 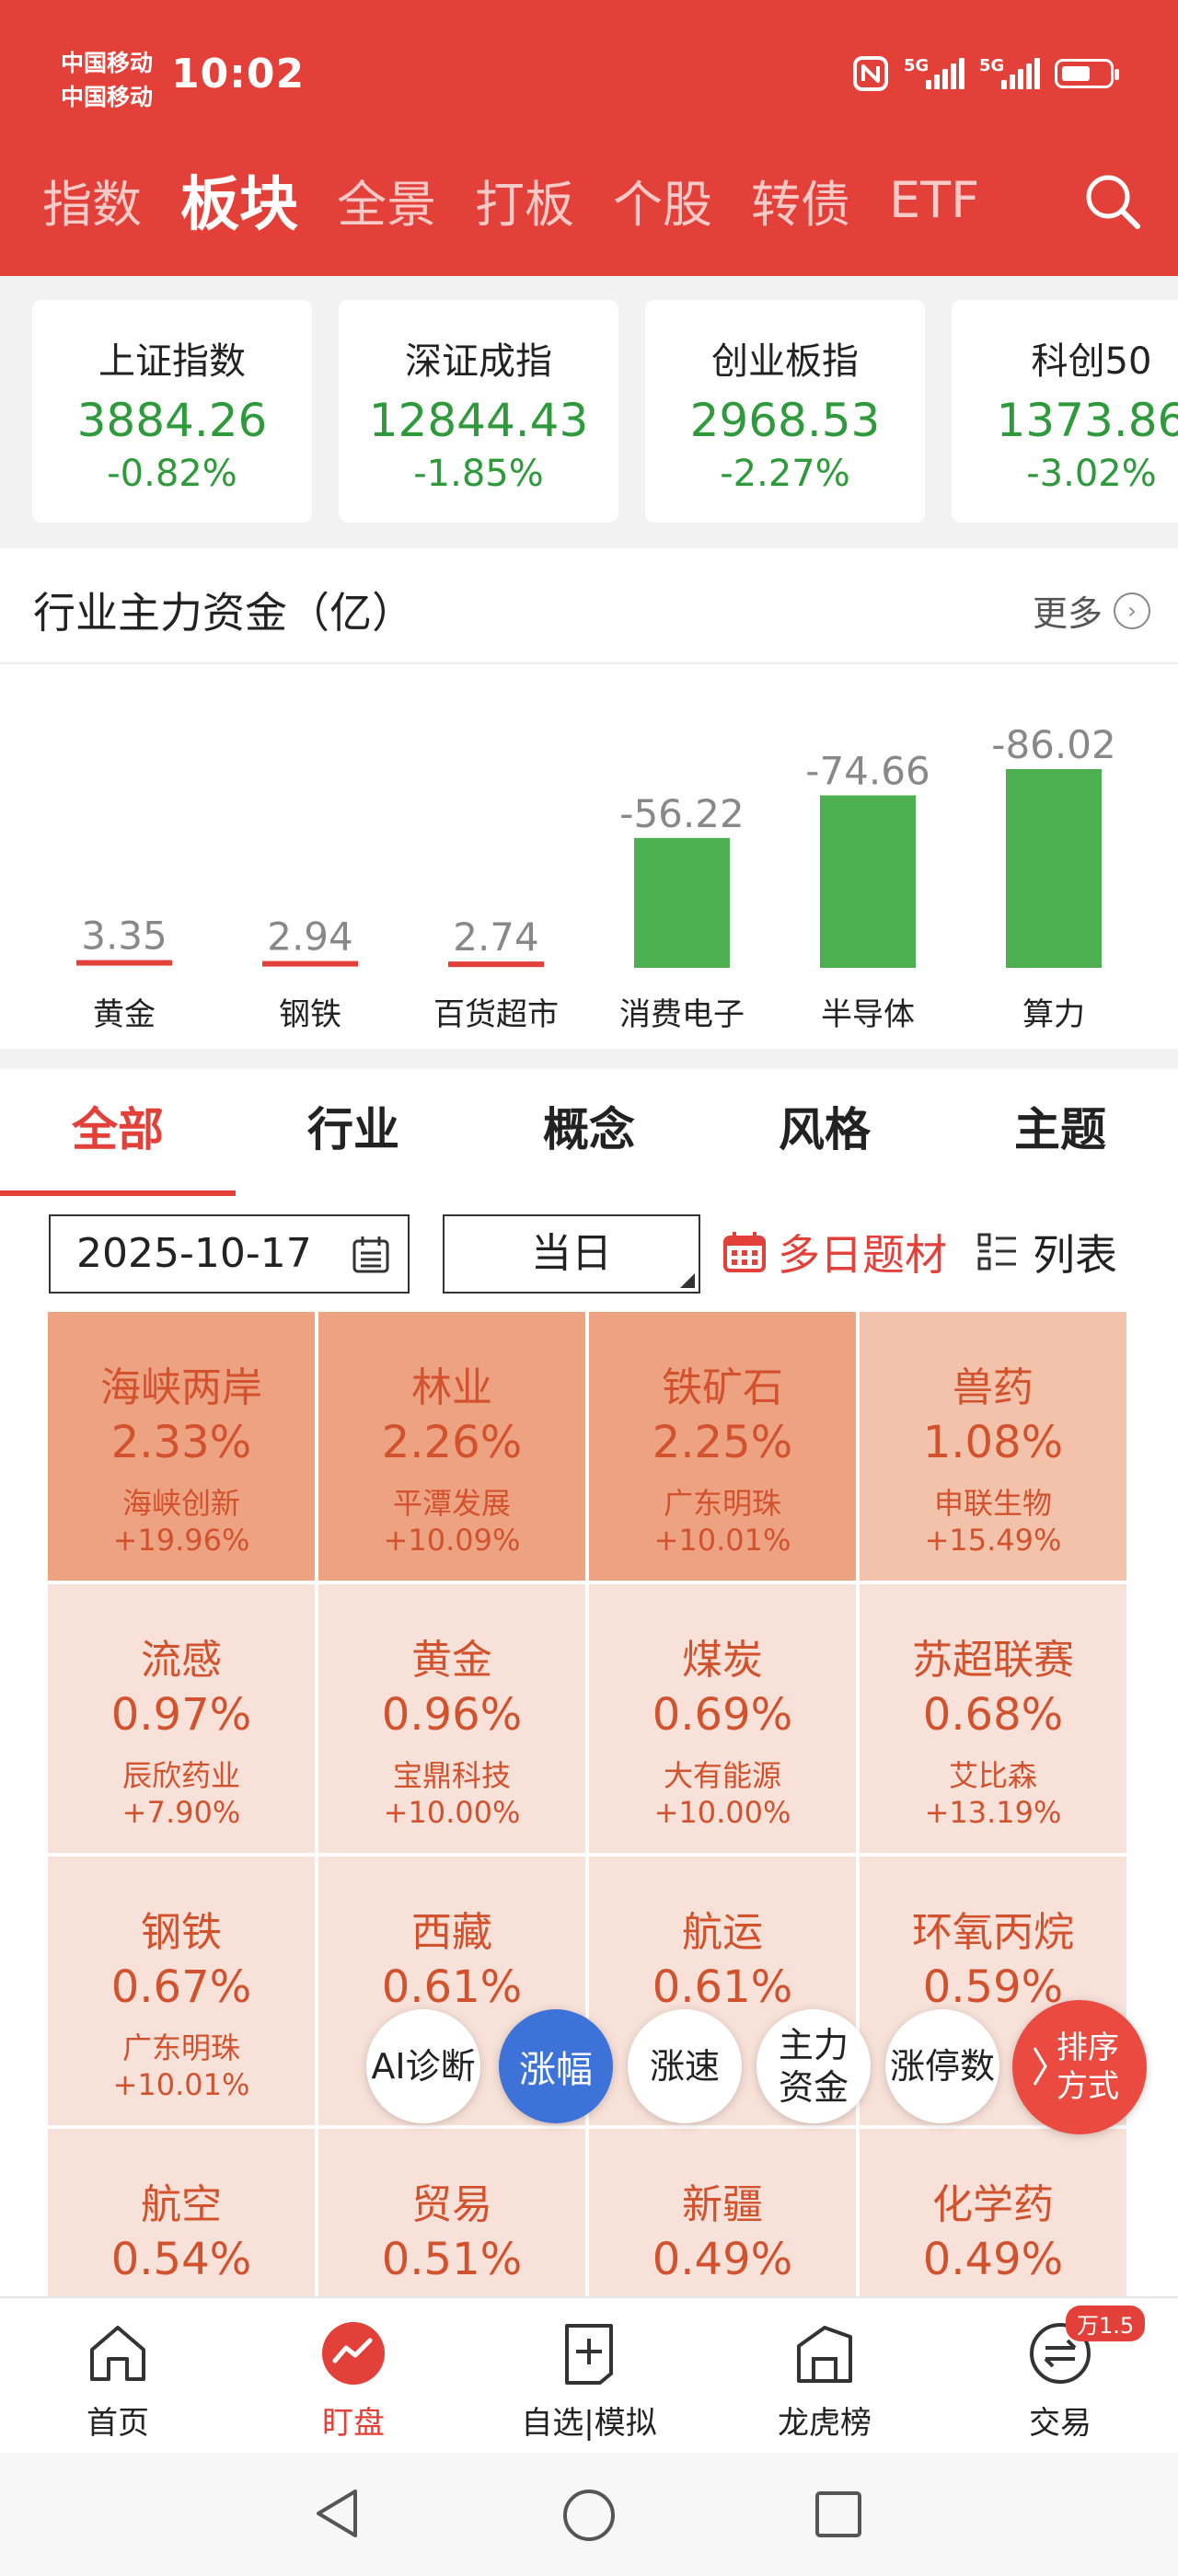 I want to click on battery-icon, so click(x=1087, y=73).